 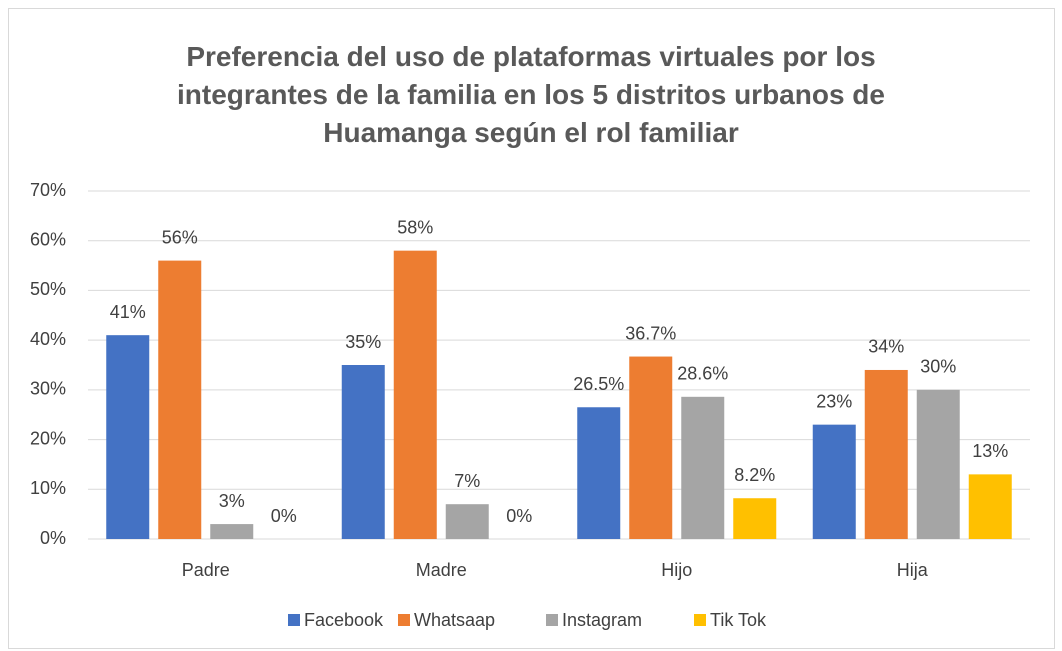 I want to click on x-tick-label: Hija, so click(x=913, y=570).